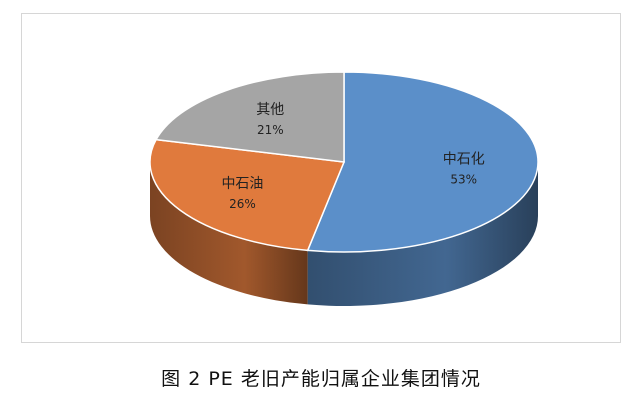 The height and width of the screenshot is (402, 642). I want to click on slice-value-1: 26%, so click(242, 204).